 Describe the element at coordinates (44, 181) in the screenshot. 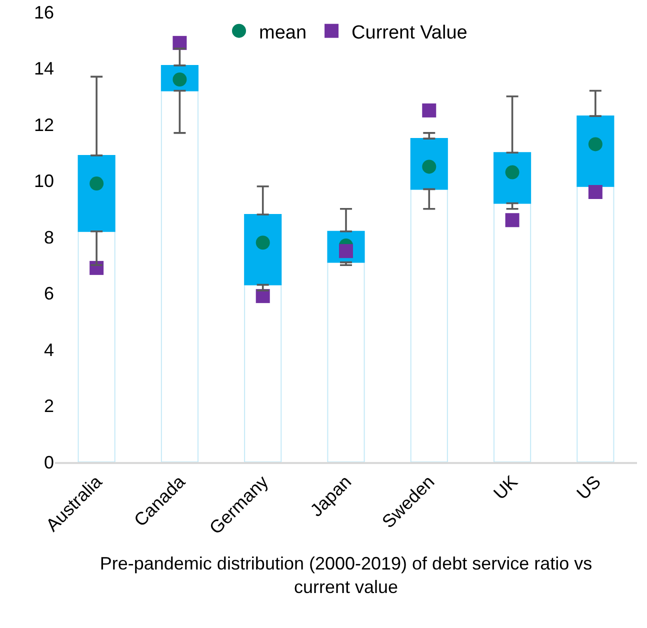

I see `y-tick-label: 10` at that location.